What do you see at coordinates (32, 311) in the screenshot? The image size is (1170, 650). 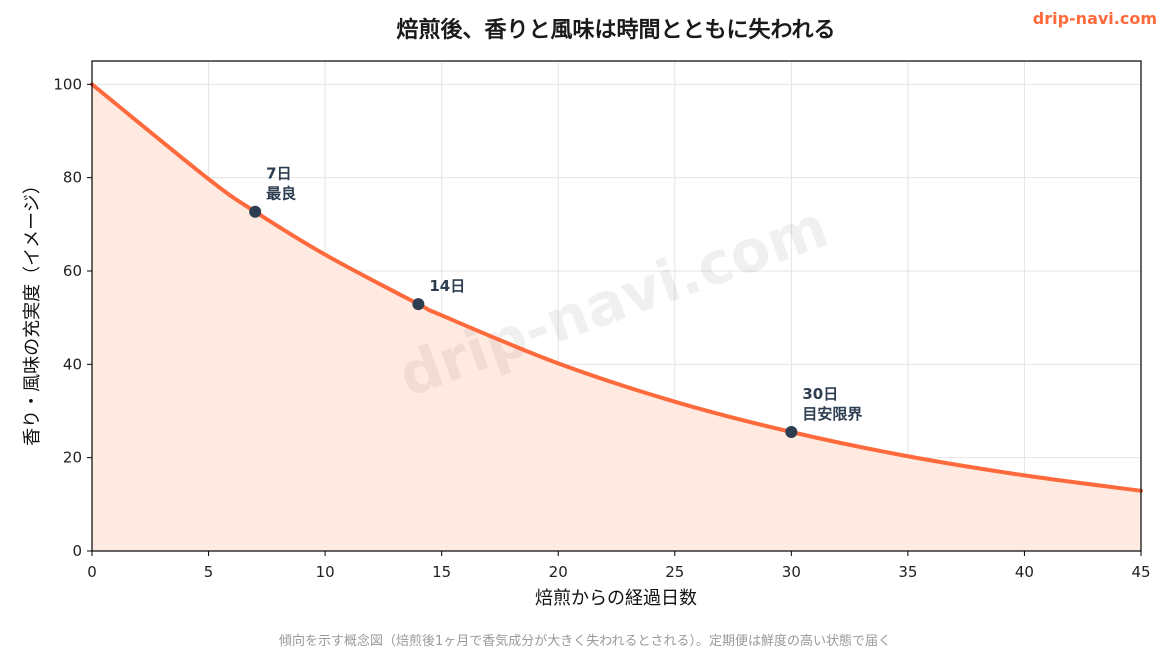 I see `y-axis-label: 香り・風味の充実度（イメージ）` at bounding box center [32, 311].